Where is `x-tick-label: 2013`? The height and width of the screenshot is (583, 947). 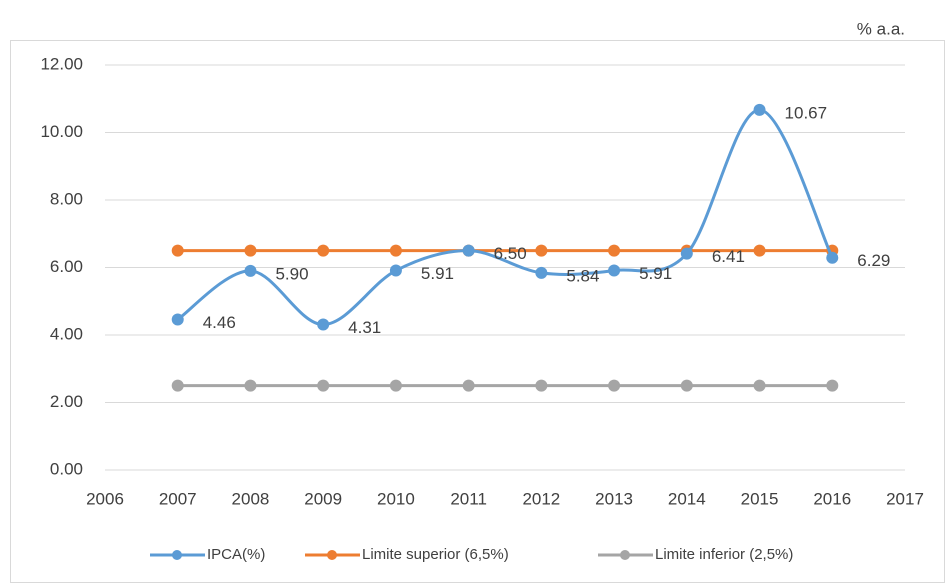 x-tick-label: 2013 is located at coordinates (614, 498).